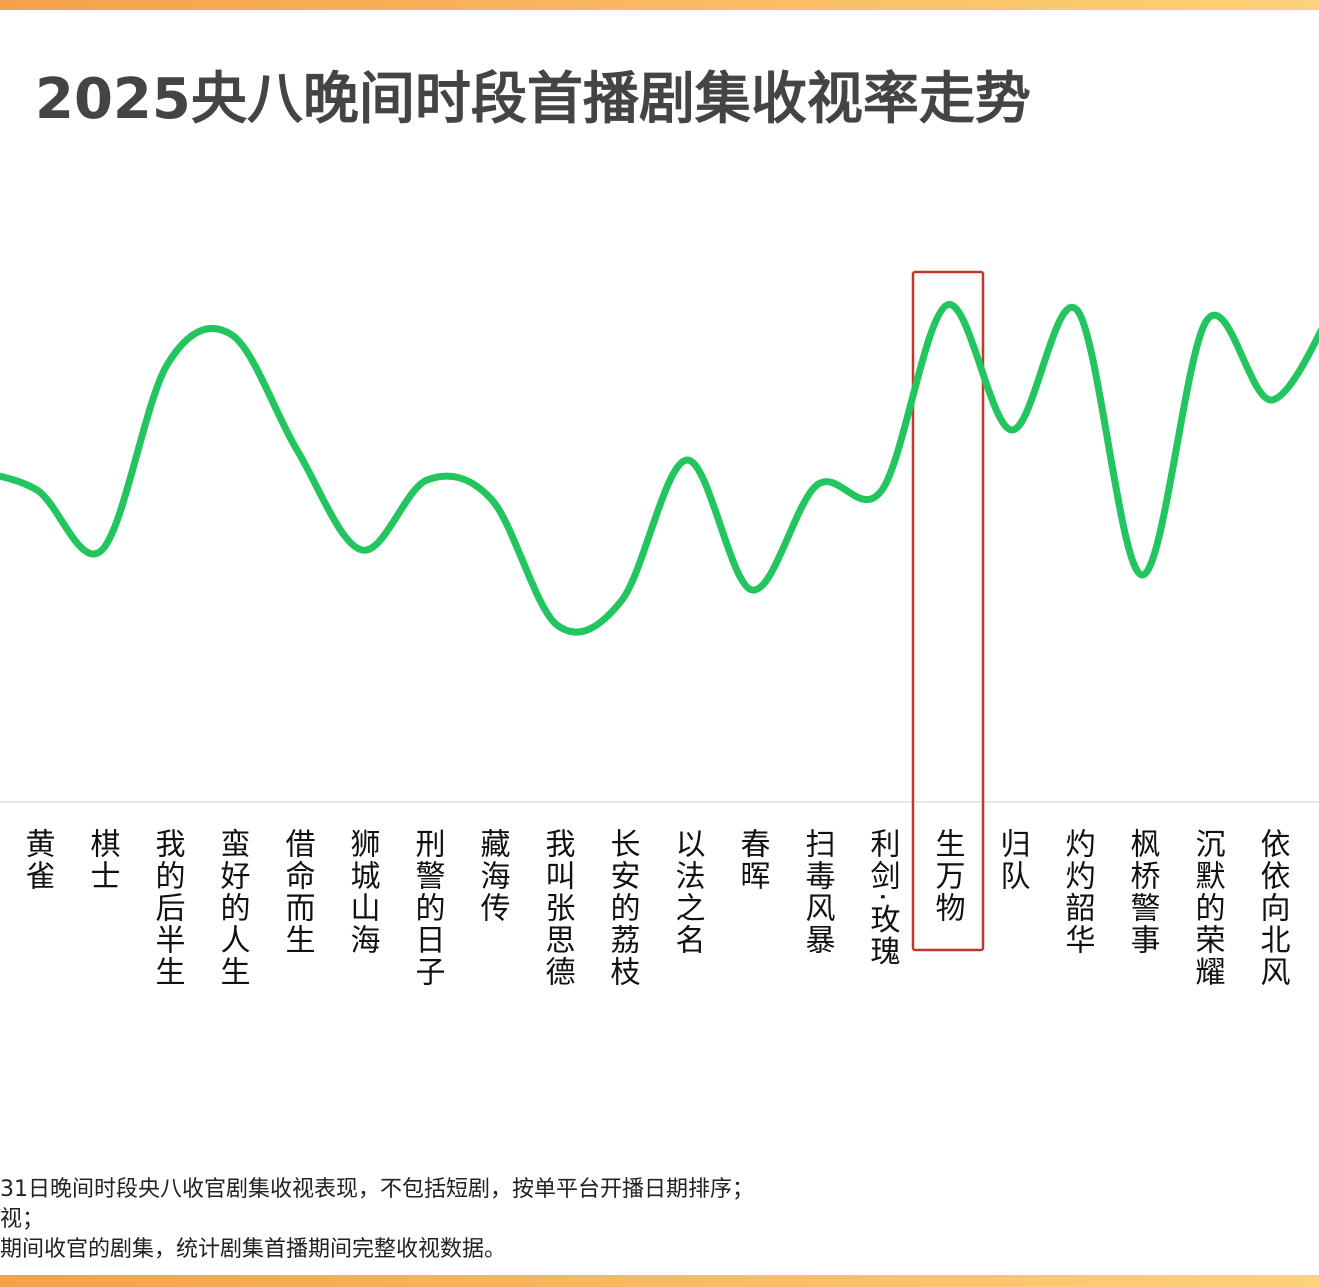  Describe the element at coordinates (948, 876) in the screenshot. I see `x-tick-label: 生万物` at that location.